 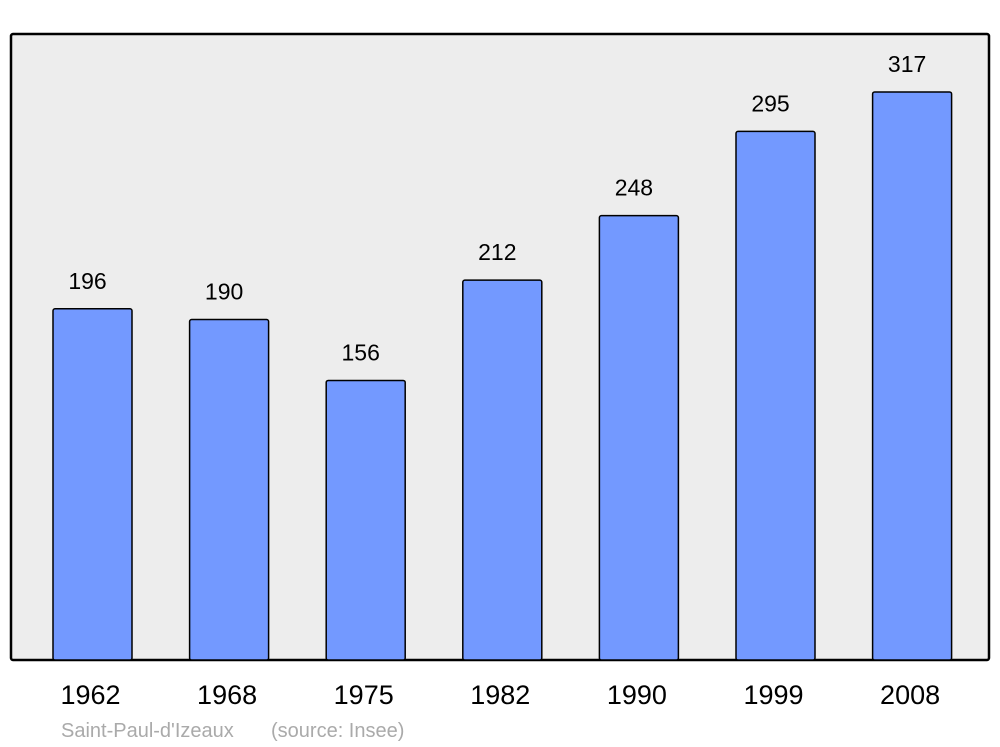 What do you see at coordinates (92, 484) in the screenshot?
I see `bar-1962` at bounding box center [92, 484].